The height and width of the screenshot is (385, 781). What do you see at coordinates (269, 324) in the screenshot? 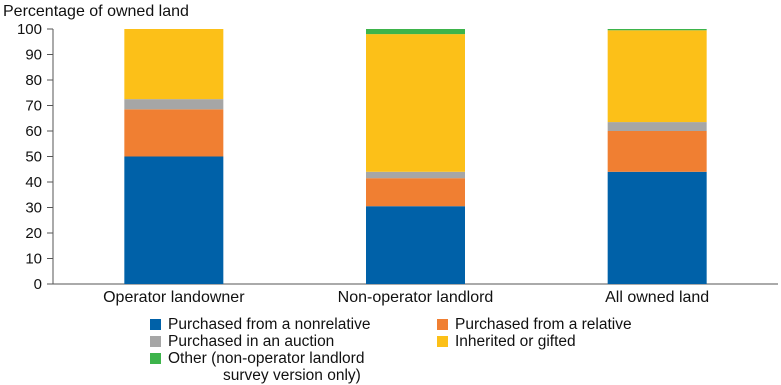
I see `legend-label-nonrelative: Purchased from a nonrelative` at bounding box center [269, 324].